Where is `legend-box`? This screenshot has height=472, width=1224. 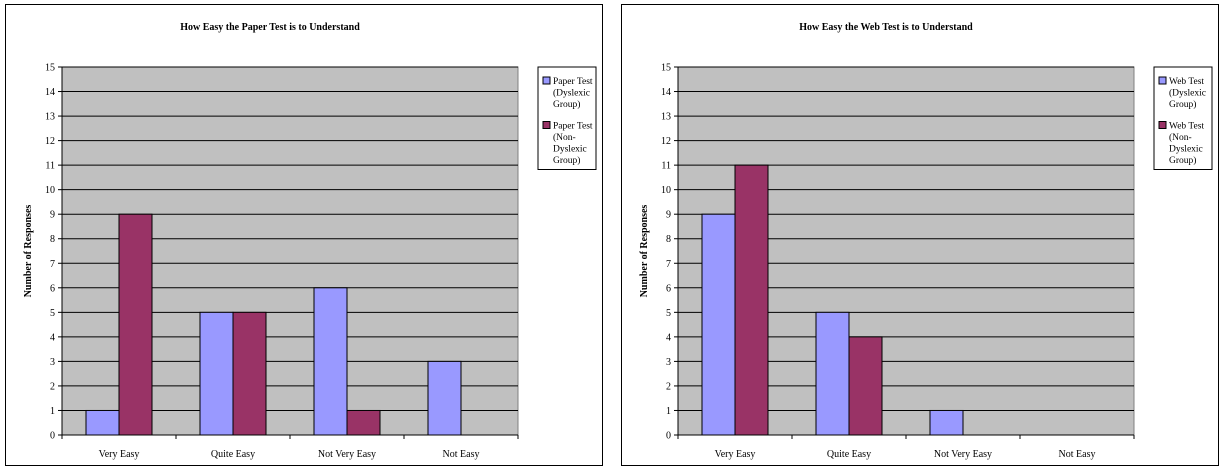
legend-box is located at coordinates (567, 118).